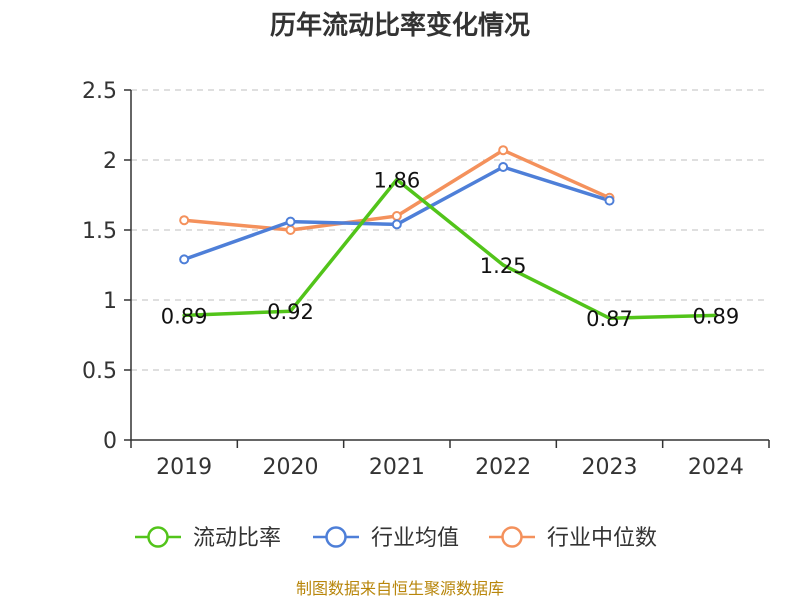 Image resolution: width=800 pixels, height=600 pixels. What do you see at coordinates (110, 161) in the screenshot?
I see `y-tick-label: 2` at bounding box center [110, 161].